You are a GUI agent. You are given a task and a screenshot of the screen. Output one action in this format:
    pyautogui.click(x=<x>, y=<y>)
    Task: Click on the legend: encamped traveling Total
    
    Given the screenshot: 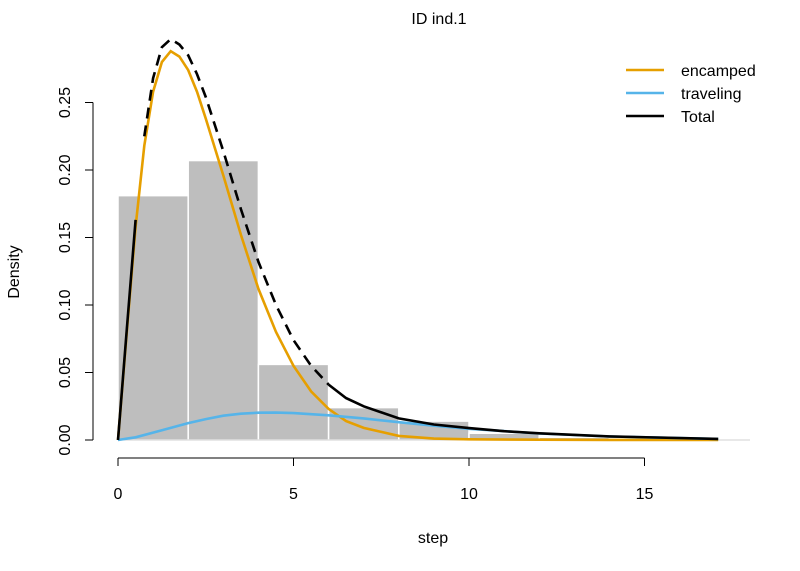 What is the action you would take?
    pyautogui.click(x=691, y=94)
    